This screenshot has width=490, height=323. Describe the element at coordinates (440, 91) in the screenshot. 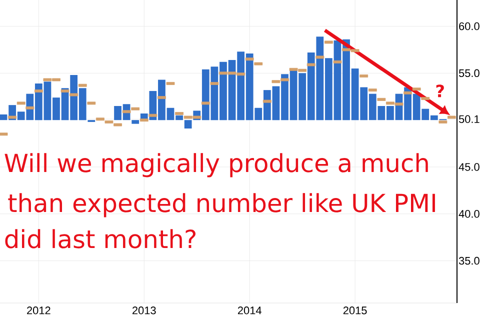

I see `annotation: ?` at that location.